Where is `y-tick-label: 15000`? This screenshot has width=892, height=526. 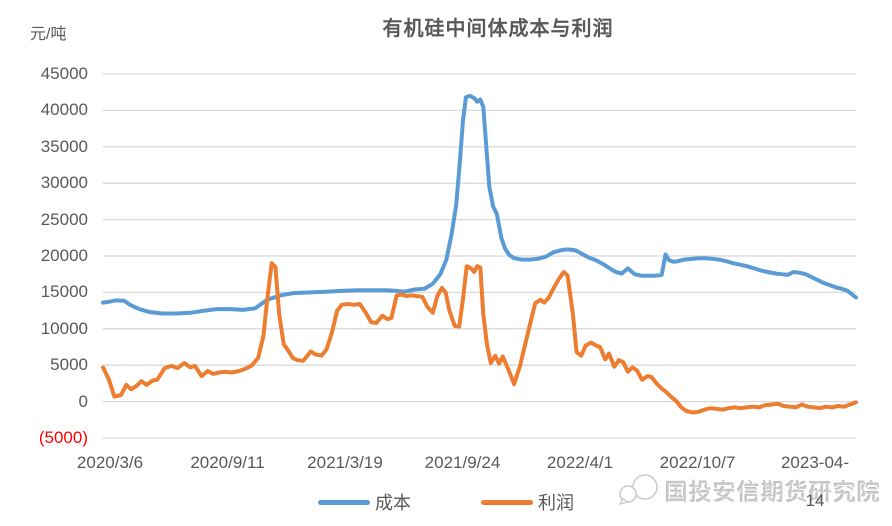
y-tick-label: 15000 is located at coordinates (64, 292).